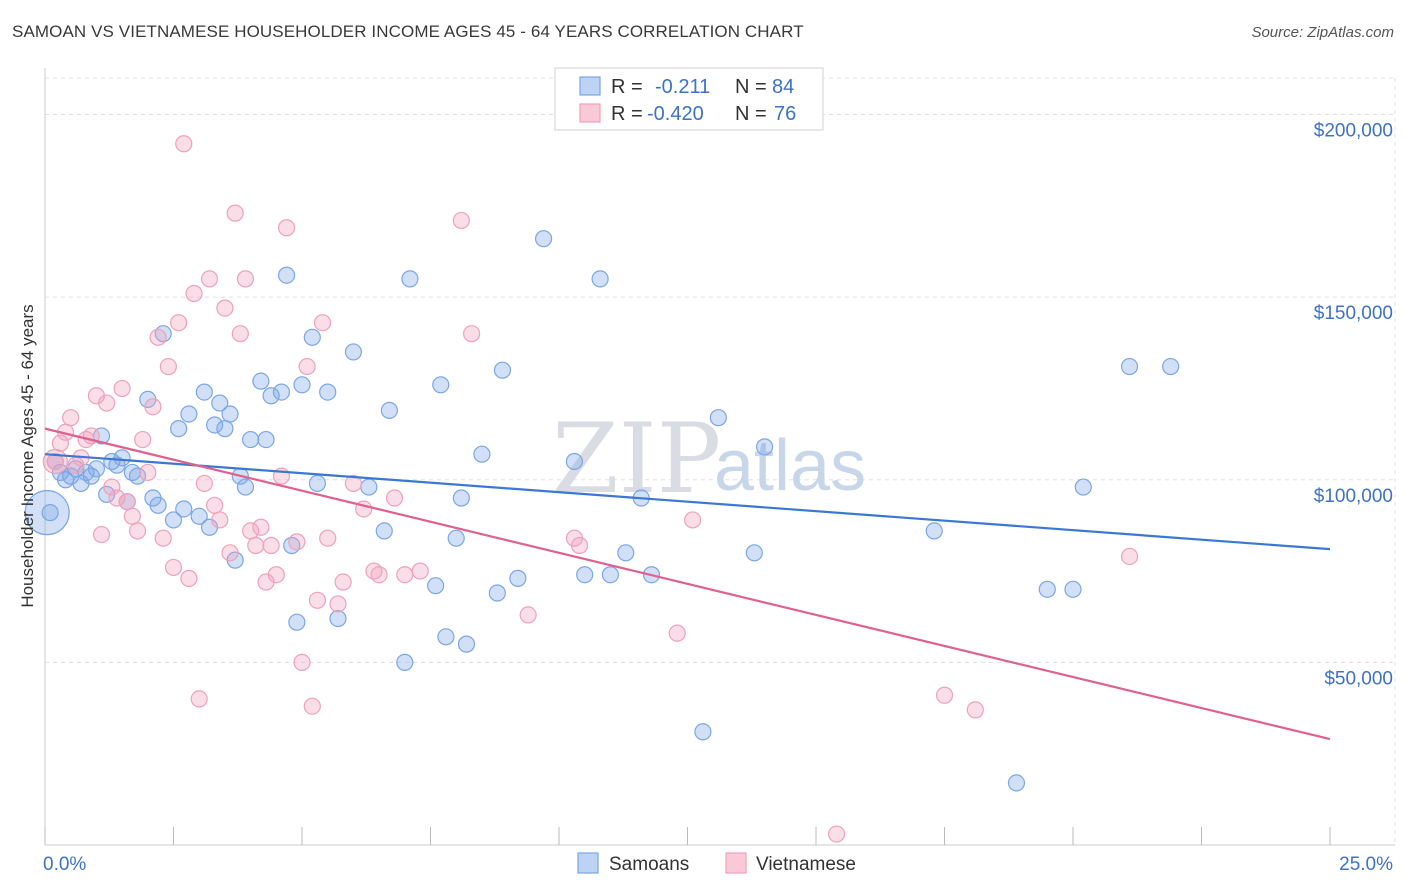 The height and width of the screenshot is (892, 1406). I want to click on legend-n-value-samoans: 84, so click(783, 87).